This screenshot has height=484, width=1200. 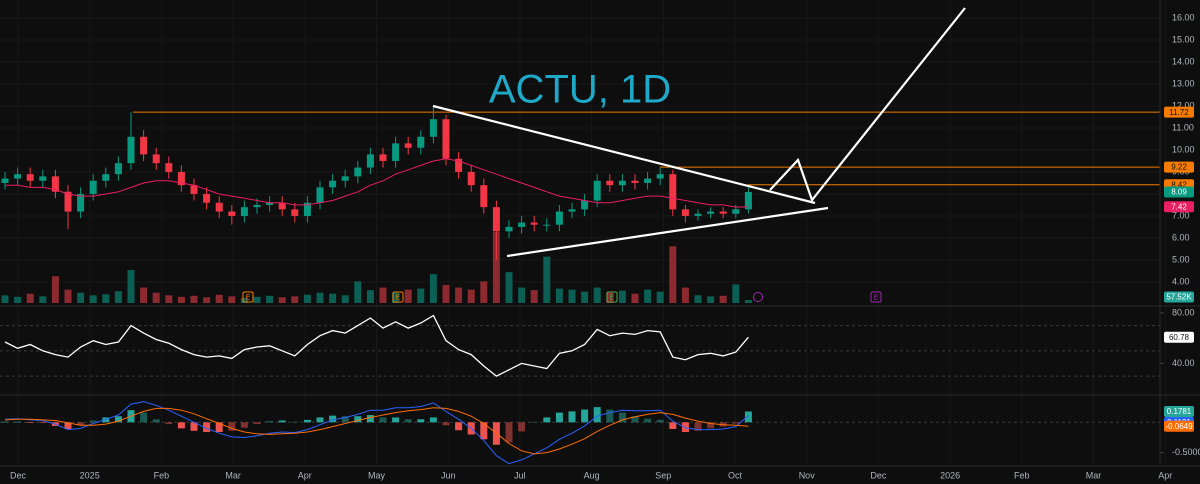 I want to click on event-label: E, so click(x=876, y=297).